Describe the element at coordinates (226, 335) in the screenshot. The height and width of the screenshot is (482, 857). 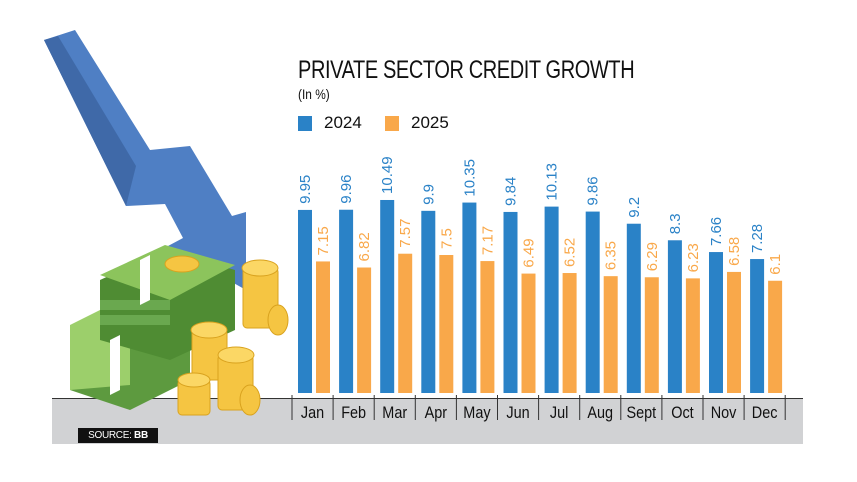
I see `coin-stack-icon` at that location.